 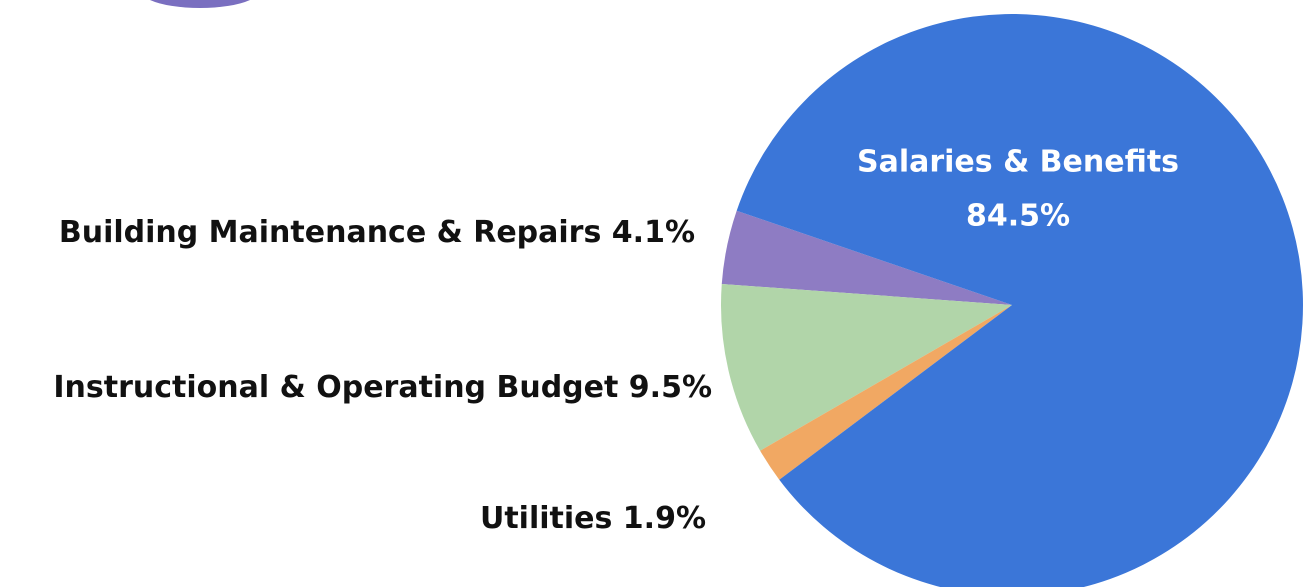 I want to click on slice-label: Instructional & Operating Budget 9.5%, so click(x=382, y=387).